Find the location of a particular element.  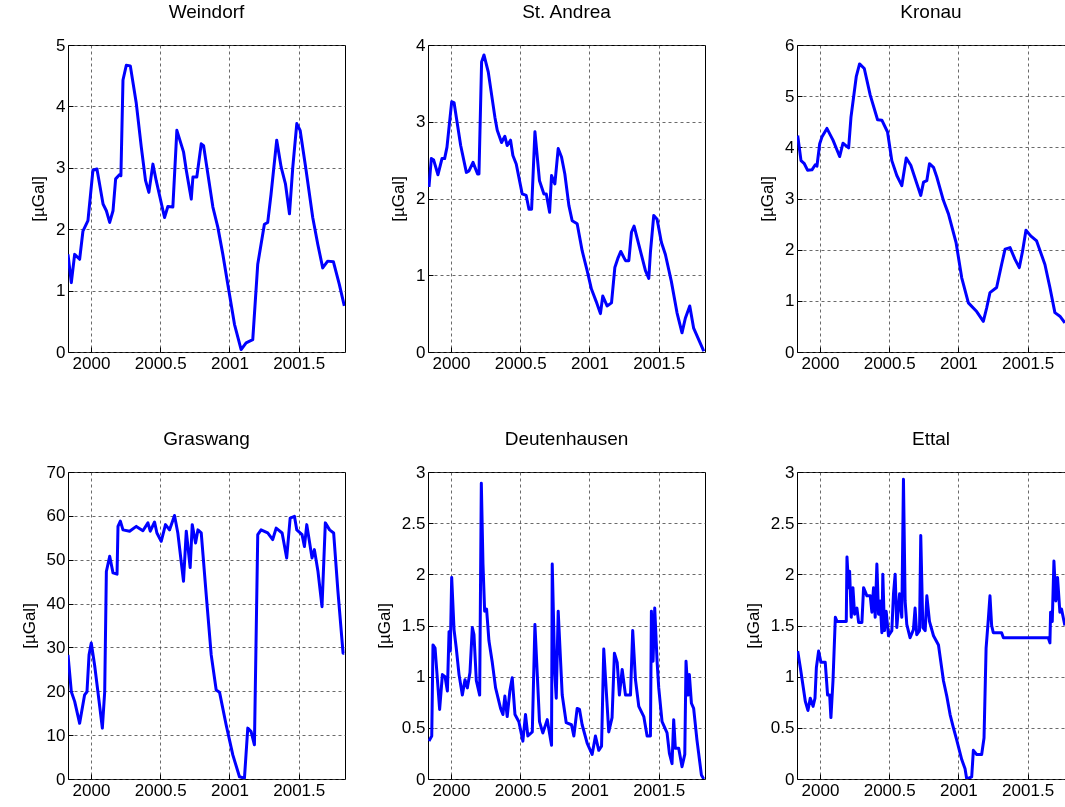

y-tick-label: 40 is located at coordinates (56, 604).